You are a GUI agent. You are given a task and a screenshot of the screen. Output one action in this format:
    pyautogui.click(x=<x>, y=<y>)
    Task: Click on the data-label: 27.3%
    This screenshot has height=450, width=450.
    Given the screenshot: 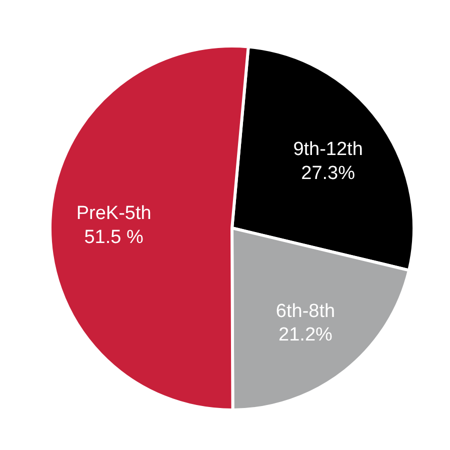 What is the action you would take?
    pyautogui.click(x=328, y=173)
    